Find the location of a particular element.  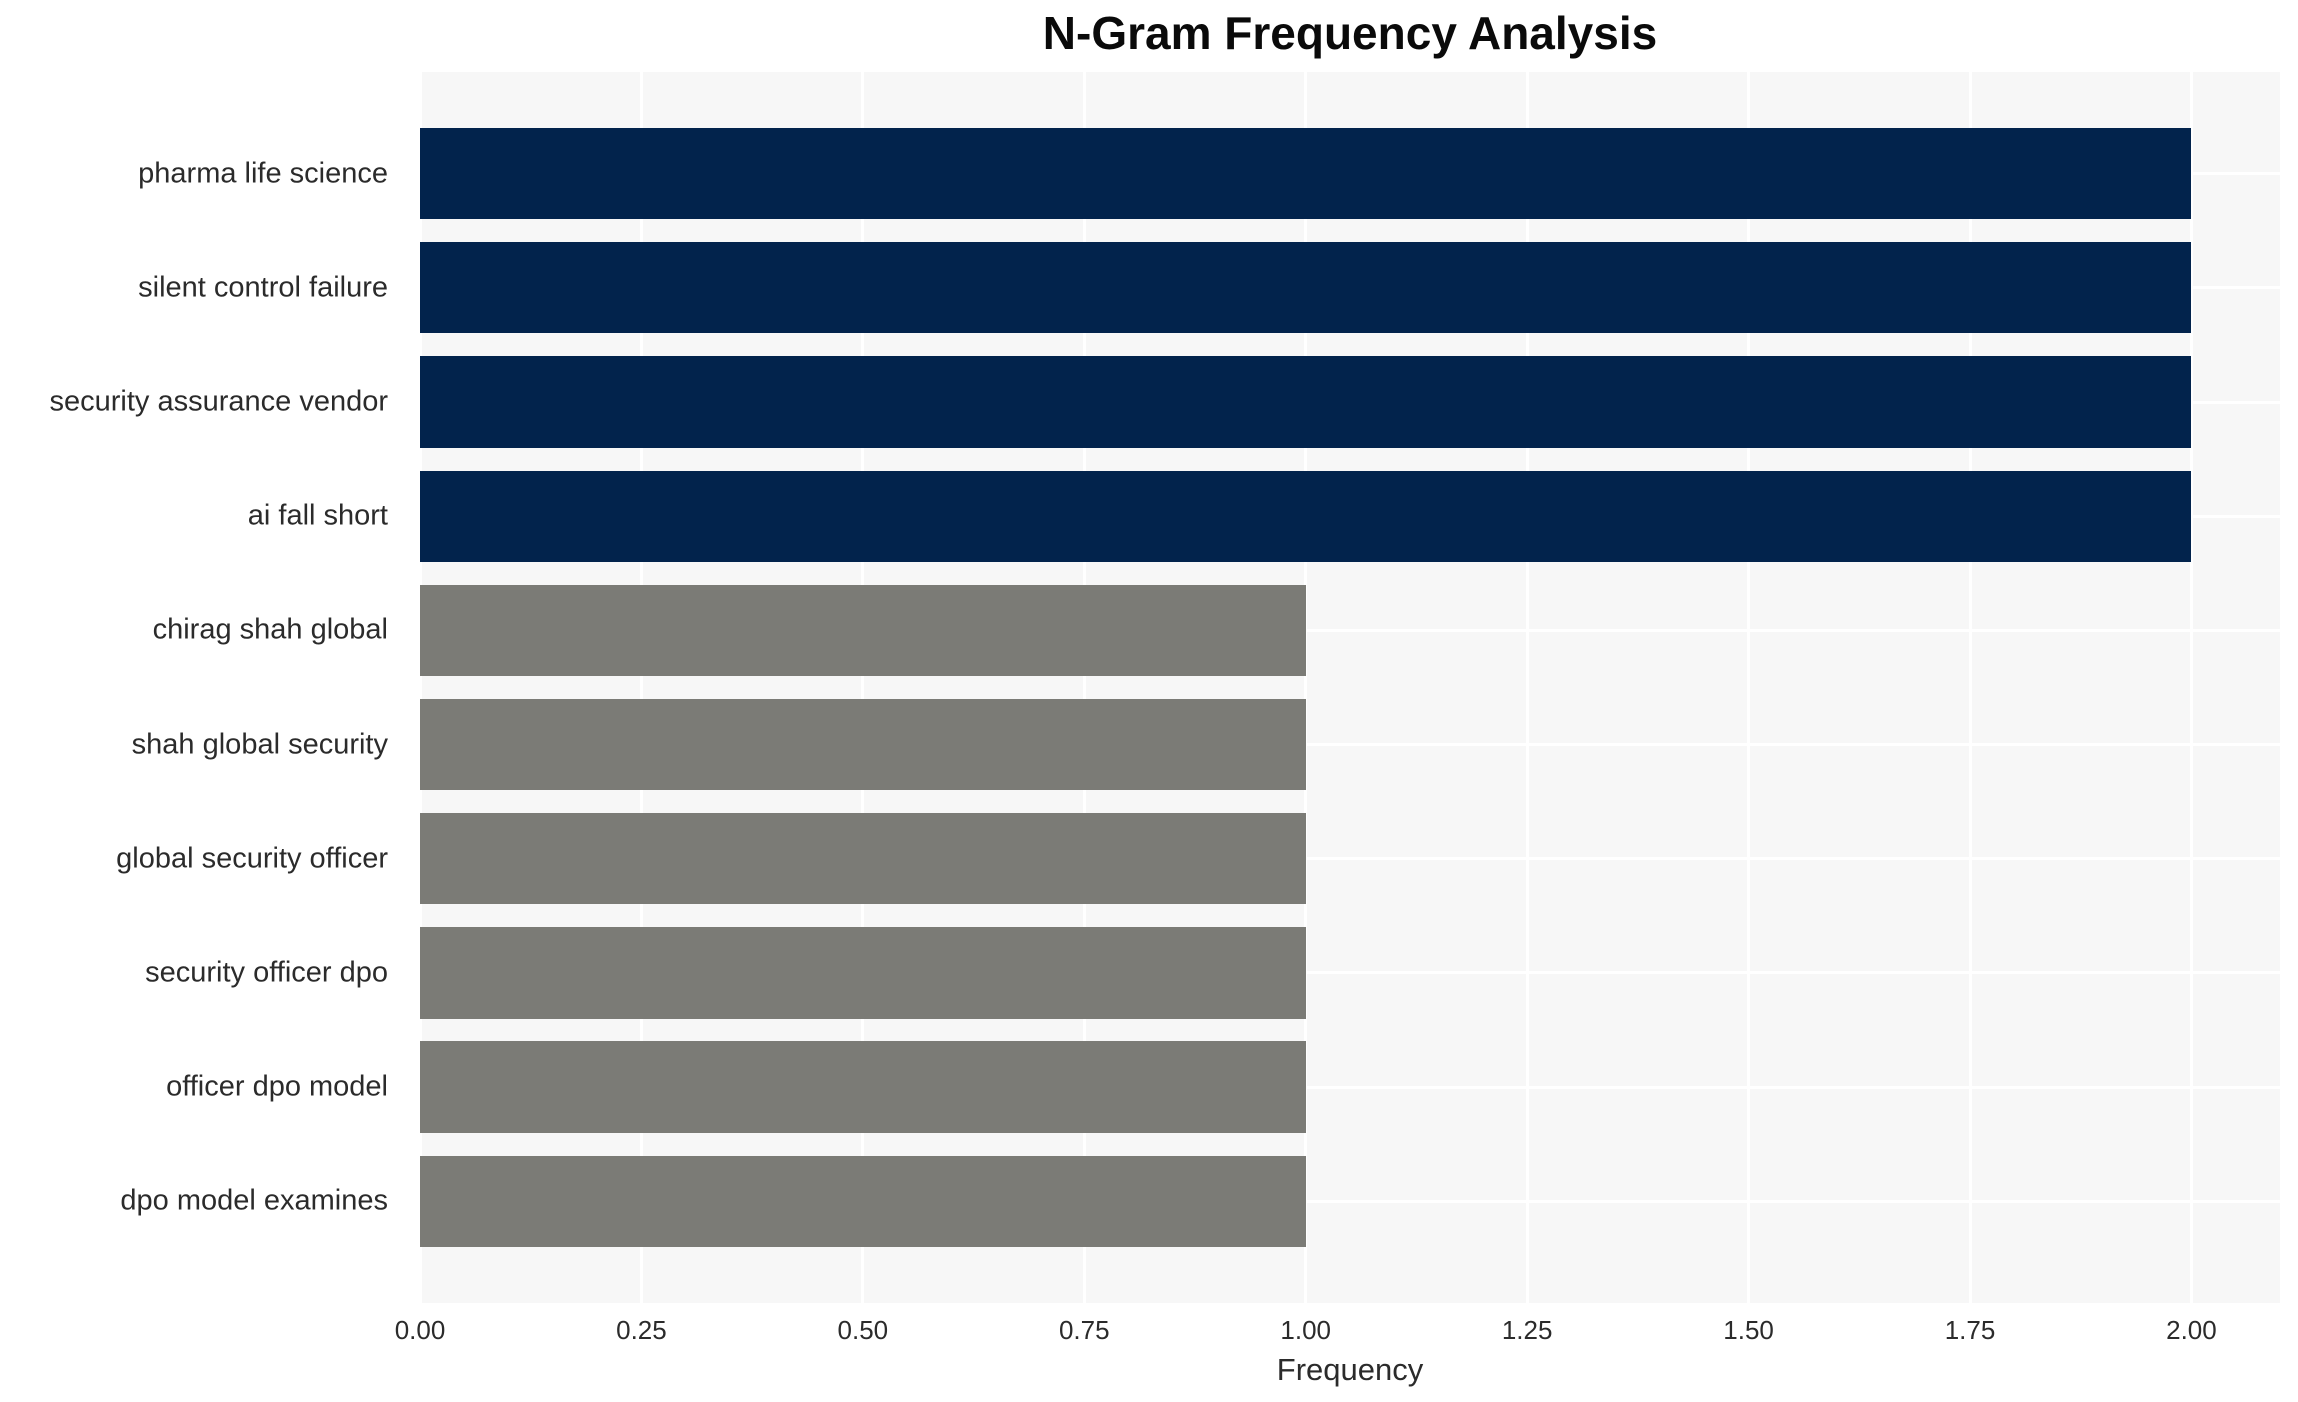

y-tick-label: officer dpo model is located at coordinates (277, 1086).